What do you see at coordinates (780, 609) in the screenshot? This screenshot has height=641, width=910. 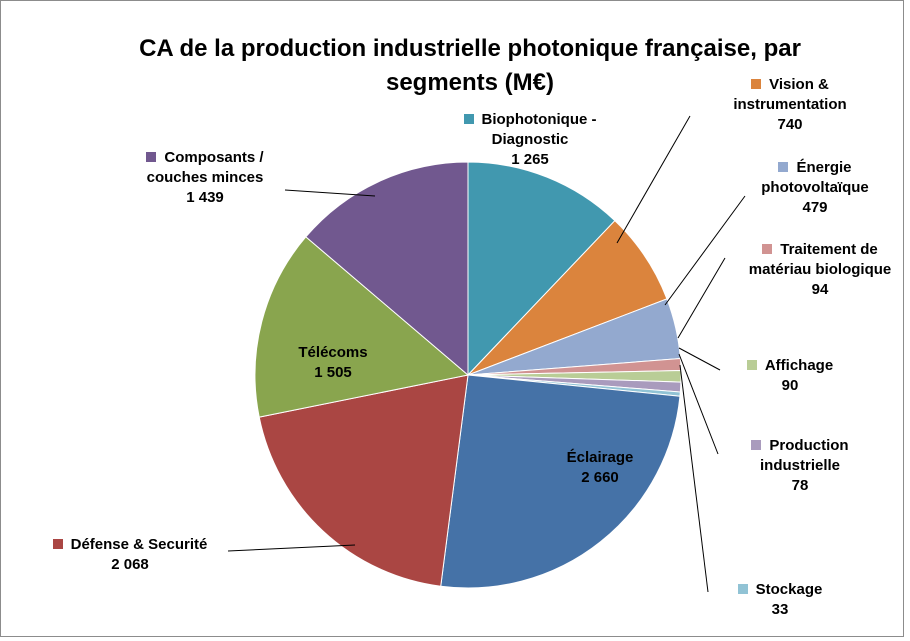 I see `value-label: 33` at bounding box center [780, 609].